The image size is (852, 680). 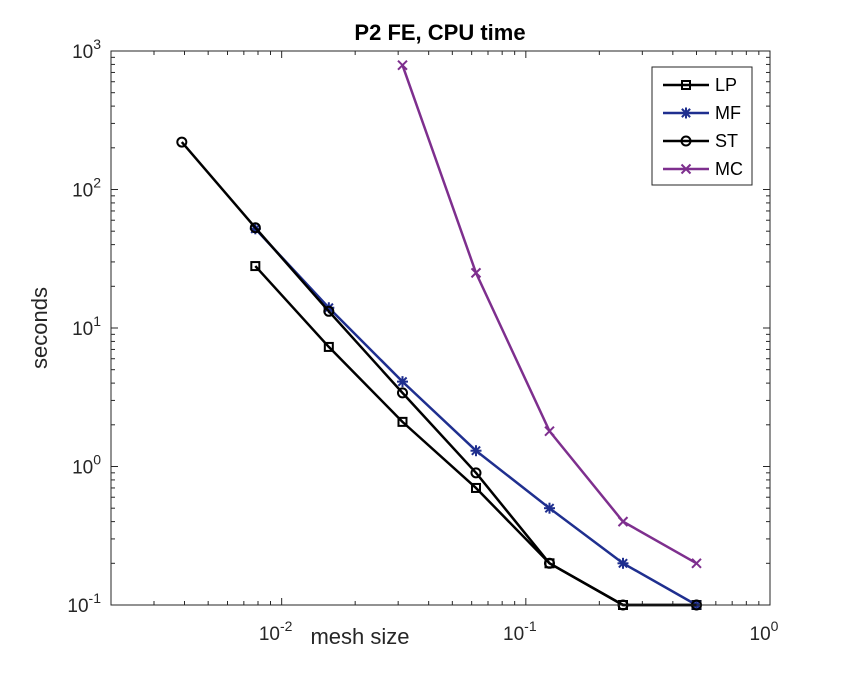 What do you see at coordinates (703, 169) in the screenshot?
I see `legend-entry-mc: MC` at bounding box center [703, 169].